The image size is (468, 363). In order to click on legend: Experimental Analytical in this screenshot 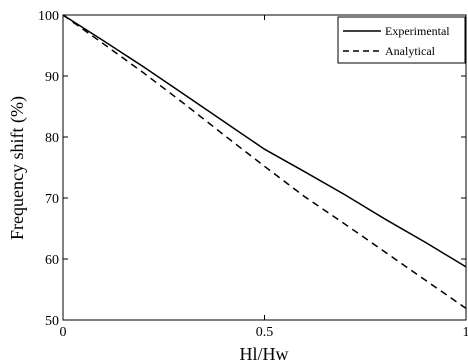, I will do `click(401, 40)`.